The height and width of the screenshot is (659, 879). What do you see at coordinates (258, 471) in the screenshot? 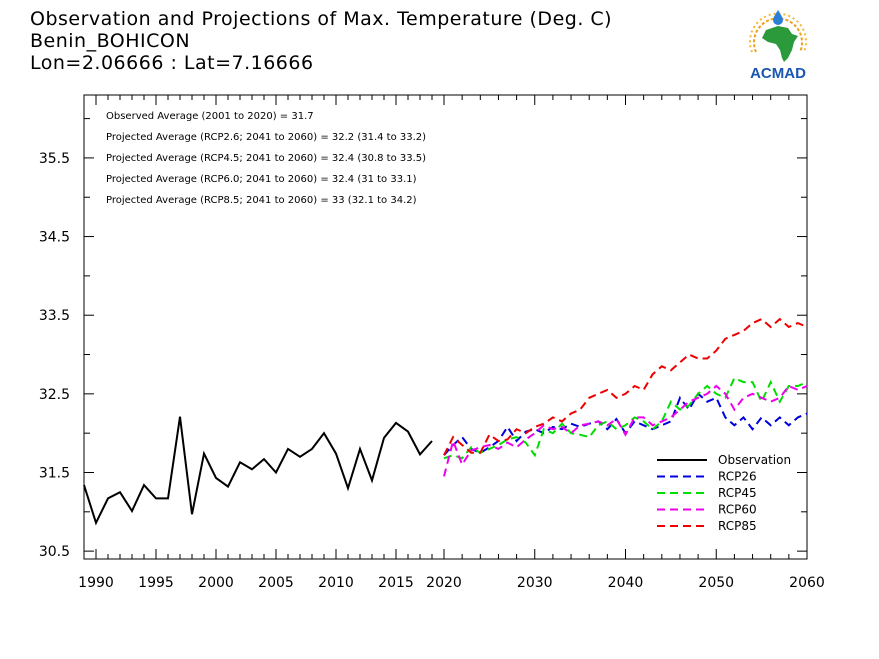
I see `series-line-observation` at bounding box center [258, 471].